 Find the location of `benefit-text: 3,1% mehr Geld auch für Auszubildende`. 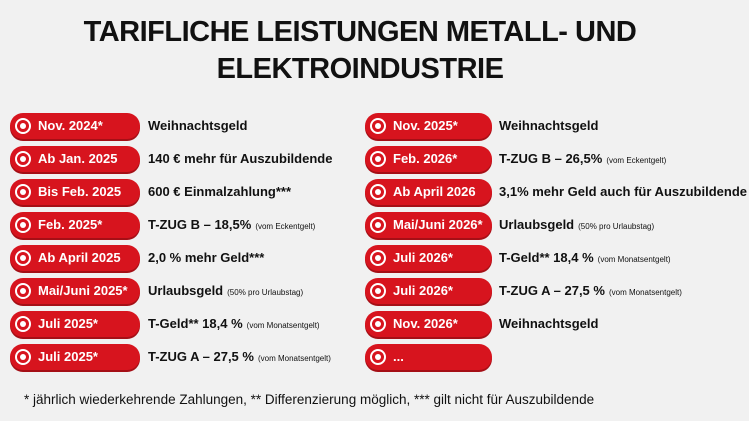

benefit-text: 3,1% mehr Geld auch für Auszubildende is located at coordinates (623, 191).